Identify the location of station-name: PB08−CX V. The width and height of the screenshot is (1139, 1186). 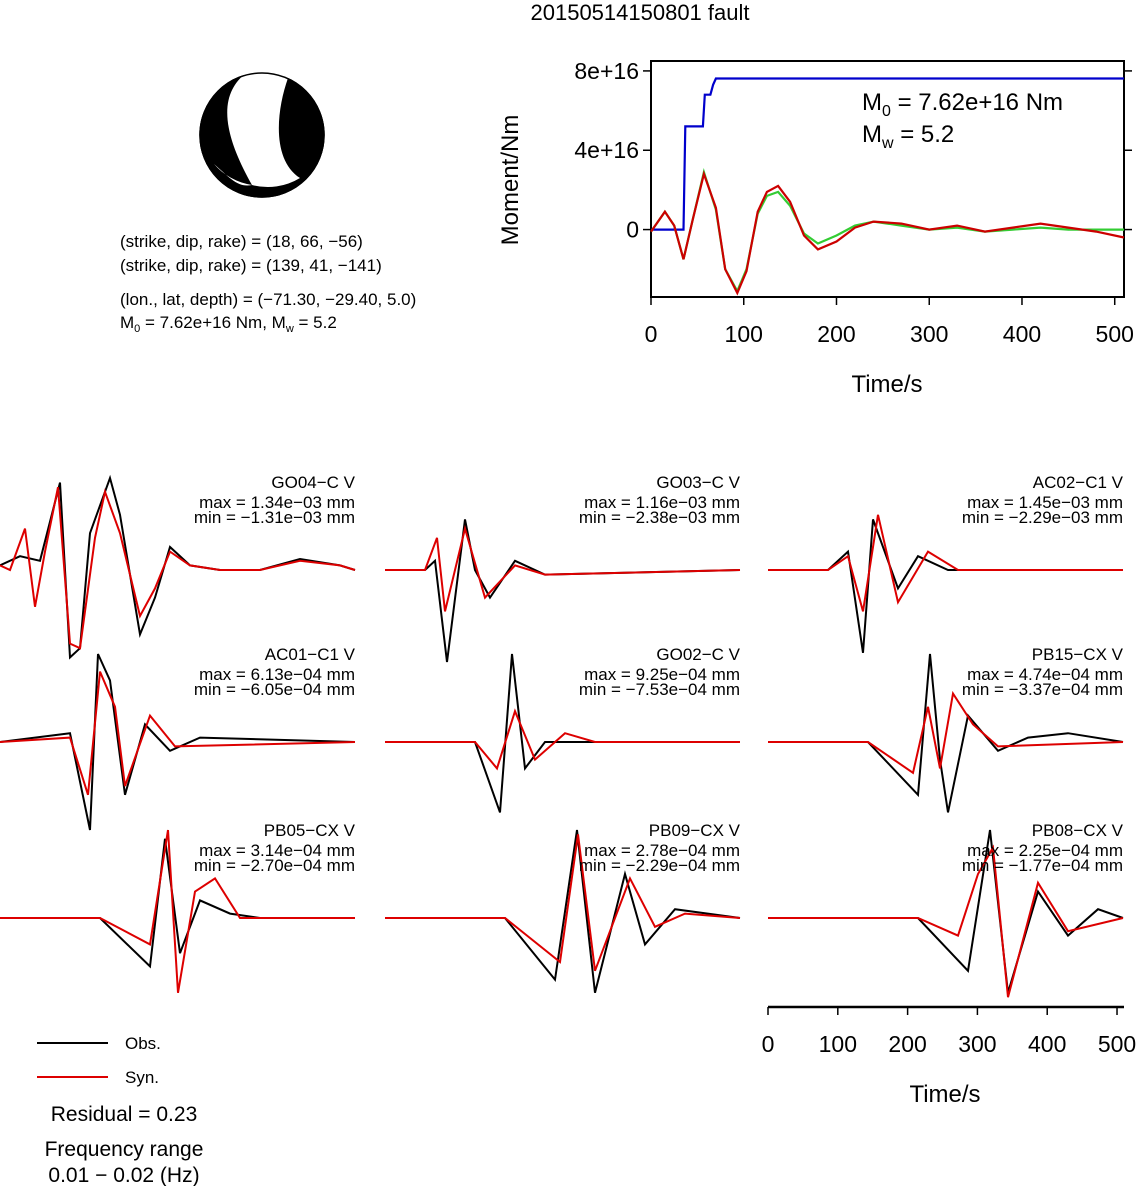
(1078, 830).